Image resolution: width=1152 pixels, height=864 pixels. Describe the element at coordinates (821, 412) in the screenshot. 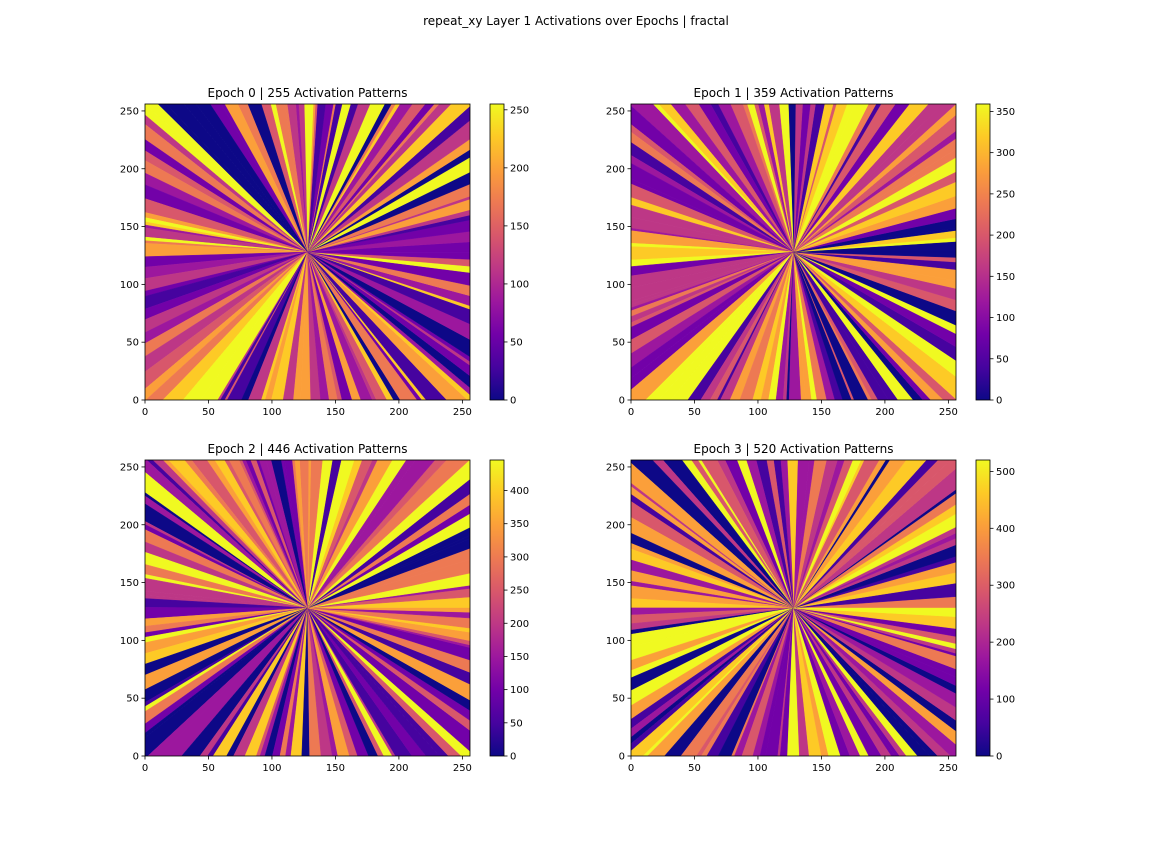

I see `x-tick-label: 150` at that location.